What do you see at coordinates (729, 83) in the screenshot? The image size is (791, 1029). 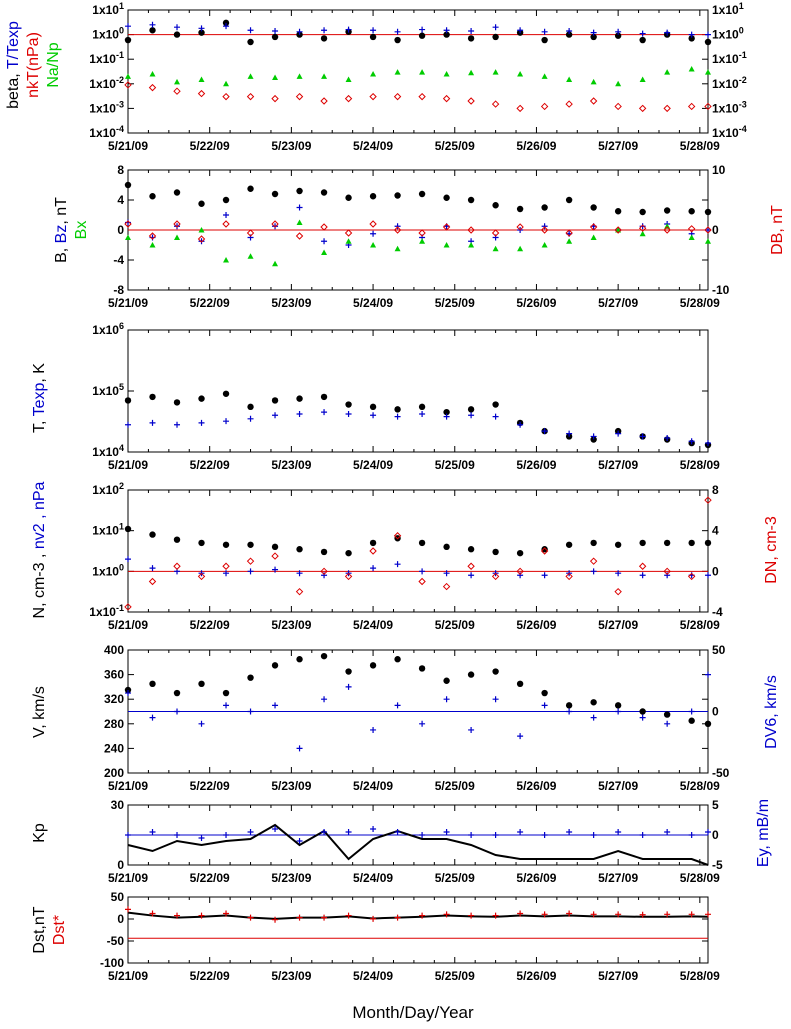 I see `y-tick-label-right: 1x10⁻²` at bounding box center [729, 83].